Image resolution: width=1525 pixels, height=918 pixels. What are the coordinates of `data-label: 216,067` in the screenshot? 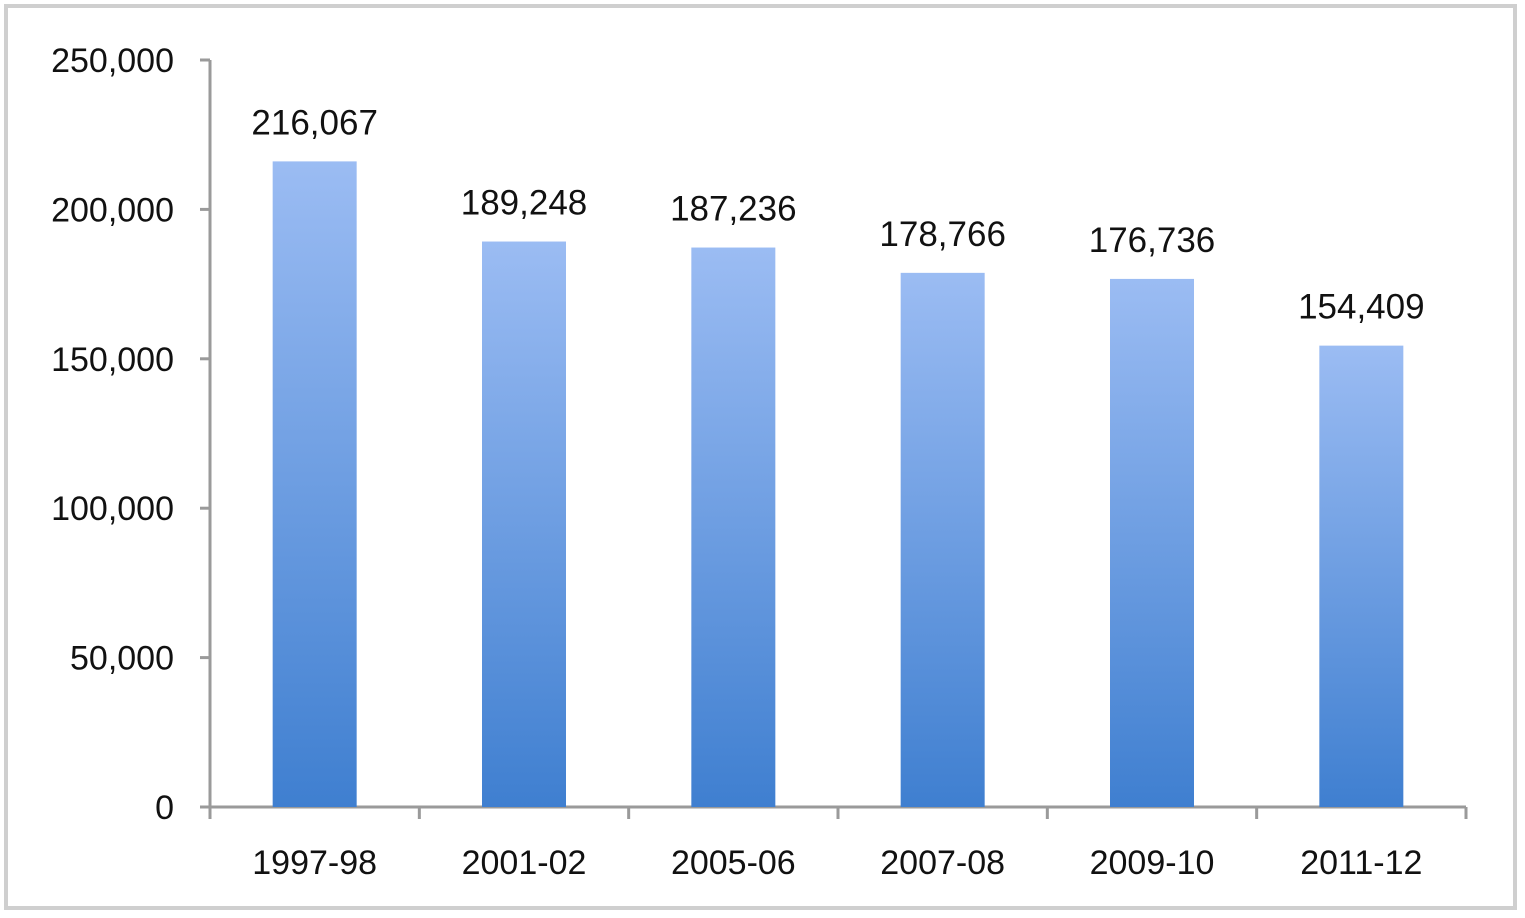 It's located at (314, 122).